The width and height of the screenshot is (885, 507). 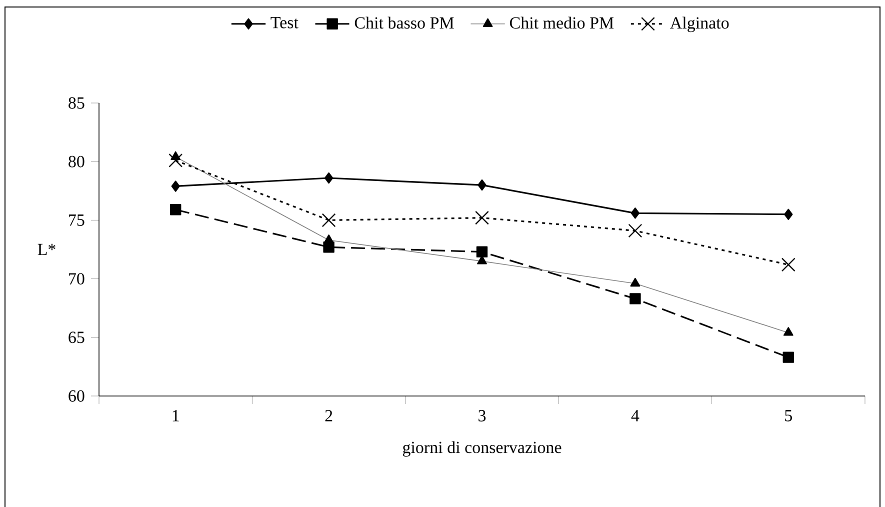 I want to click on y-tick-label: 85, so click(x=76, y=103).